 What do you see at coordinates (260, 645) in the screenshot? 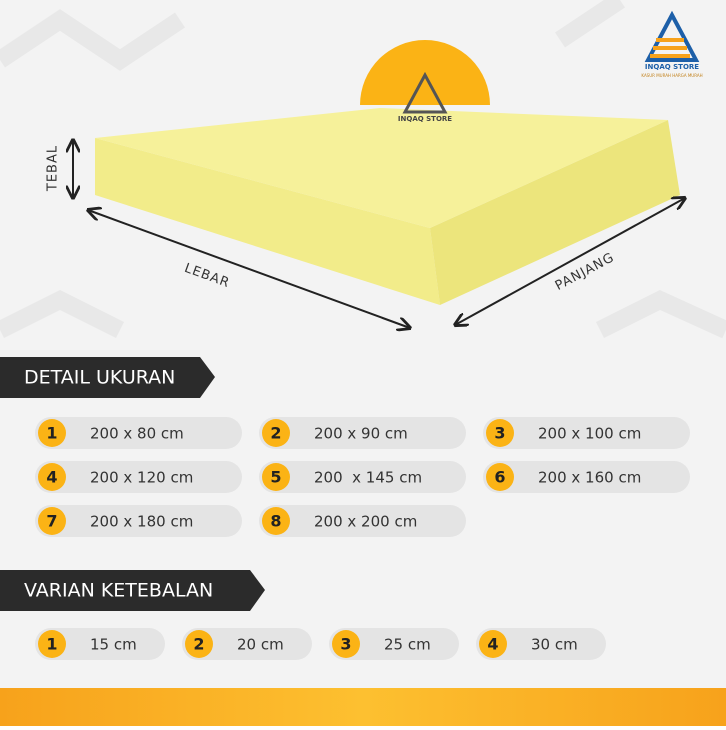
I see `size-label: 20 cm` at bounding box center [260, 645].